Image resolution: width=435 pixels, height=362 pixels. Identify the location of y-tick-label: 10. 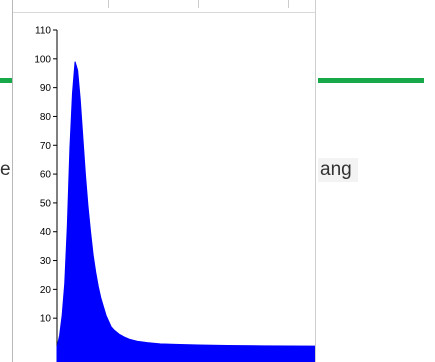
(46, 319).